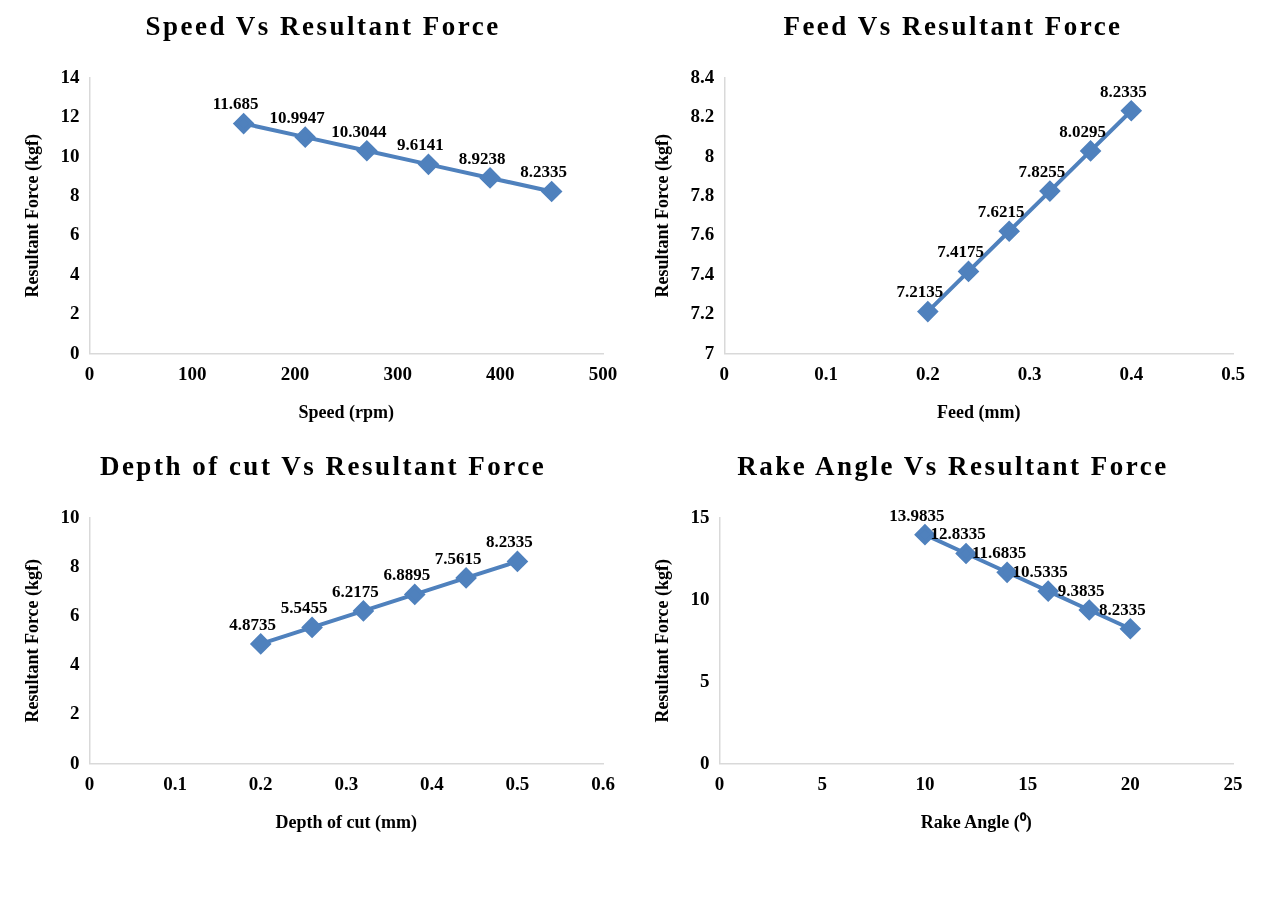 The image size is (1274, 914). I want to click on y-tick-label: 8.2, so click(702, 116).